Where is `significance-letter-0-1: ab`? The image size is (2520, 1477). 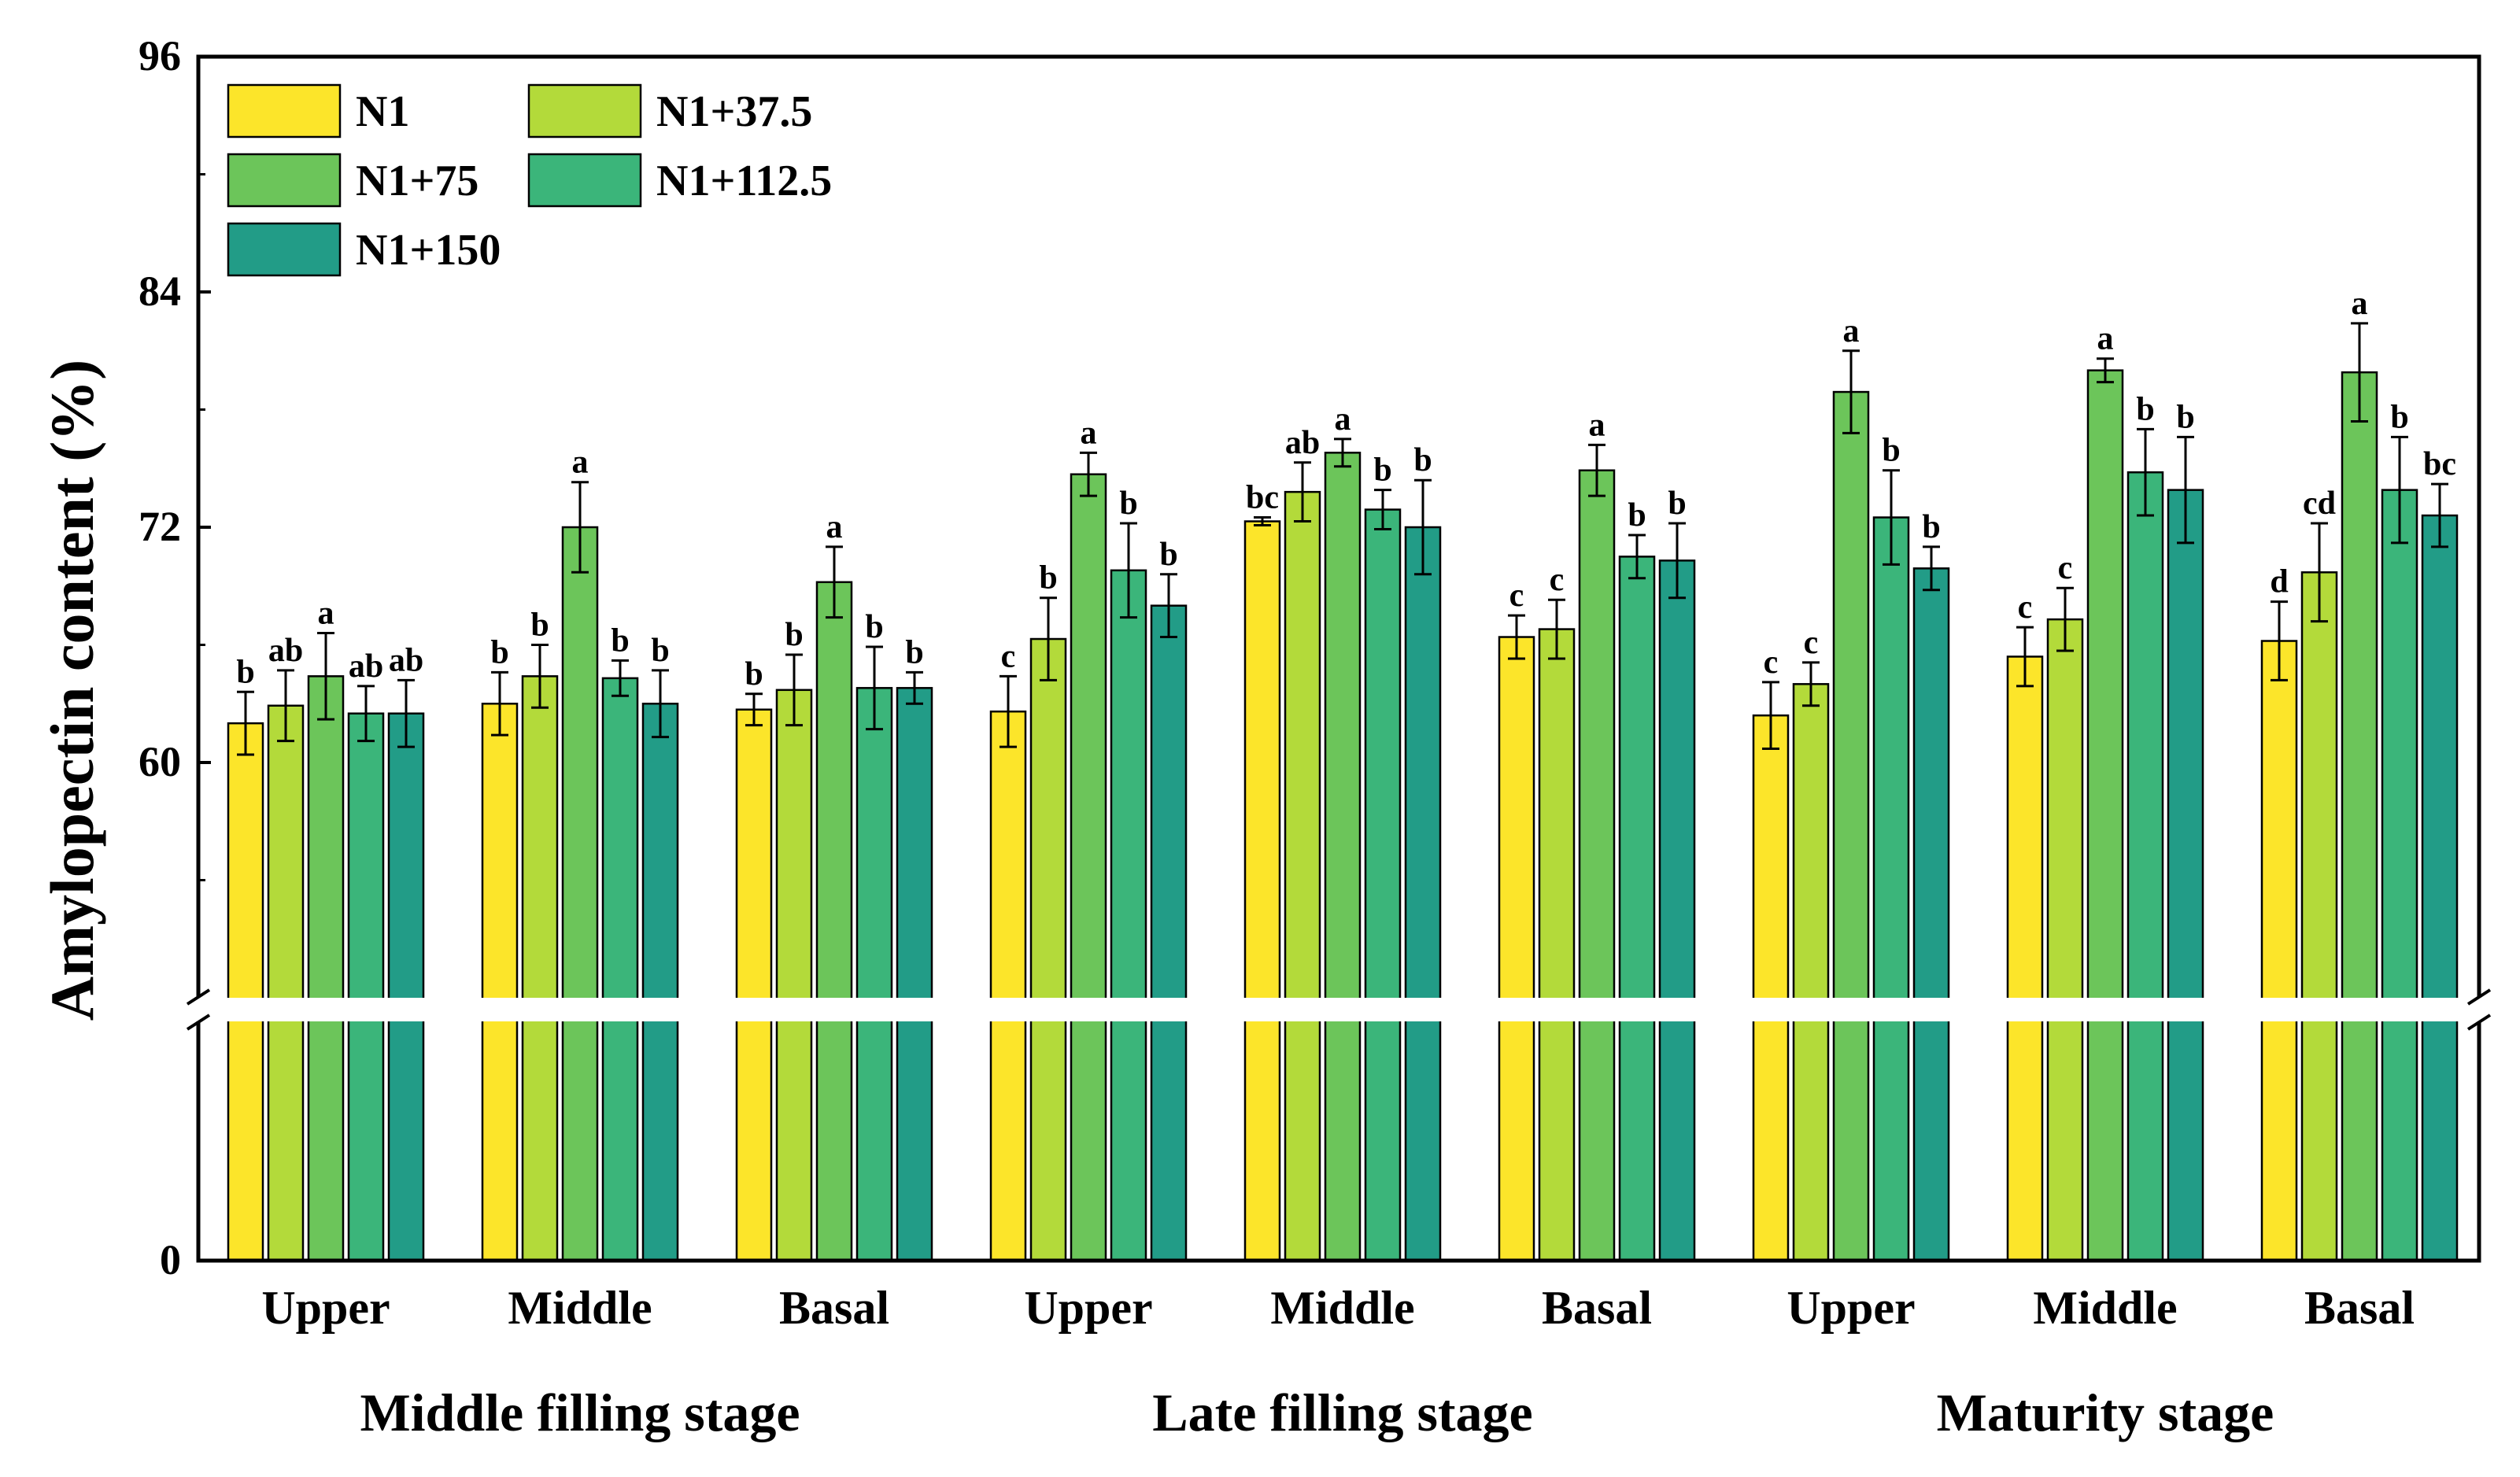 significance-letter-0-1: ab is located at coordinates (285, 651).